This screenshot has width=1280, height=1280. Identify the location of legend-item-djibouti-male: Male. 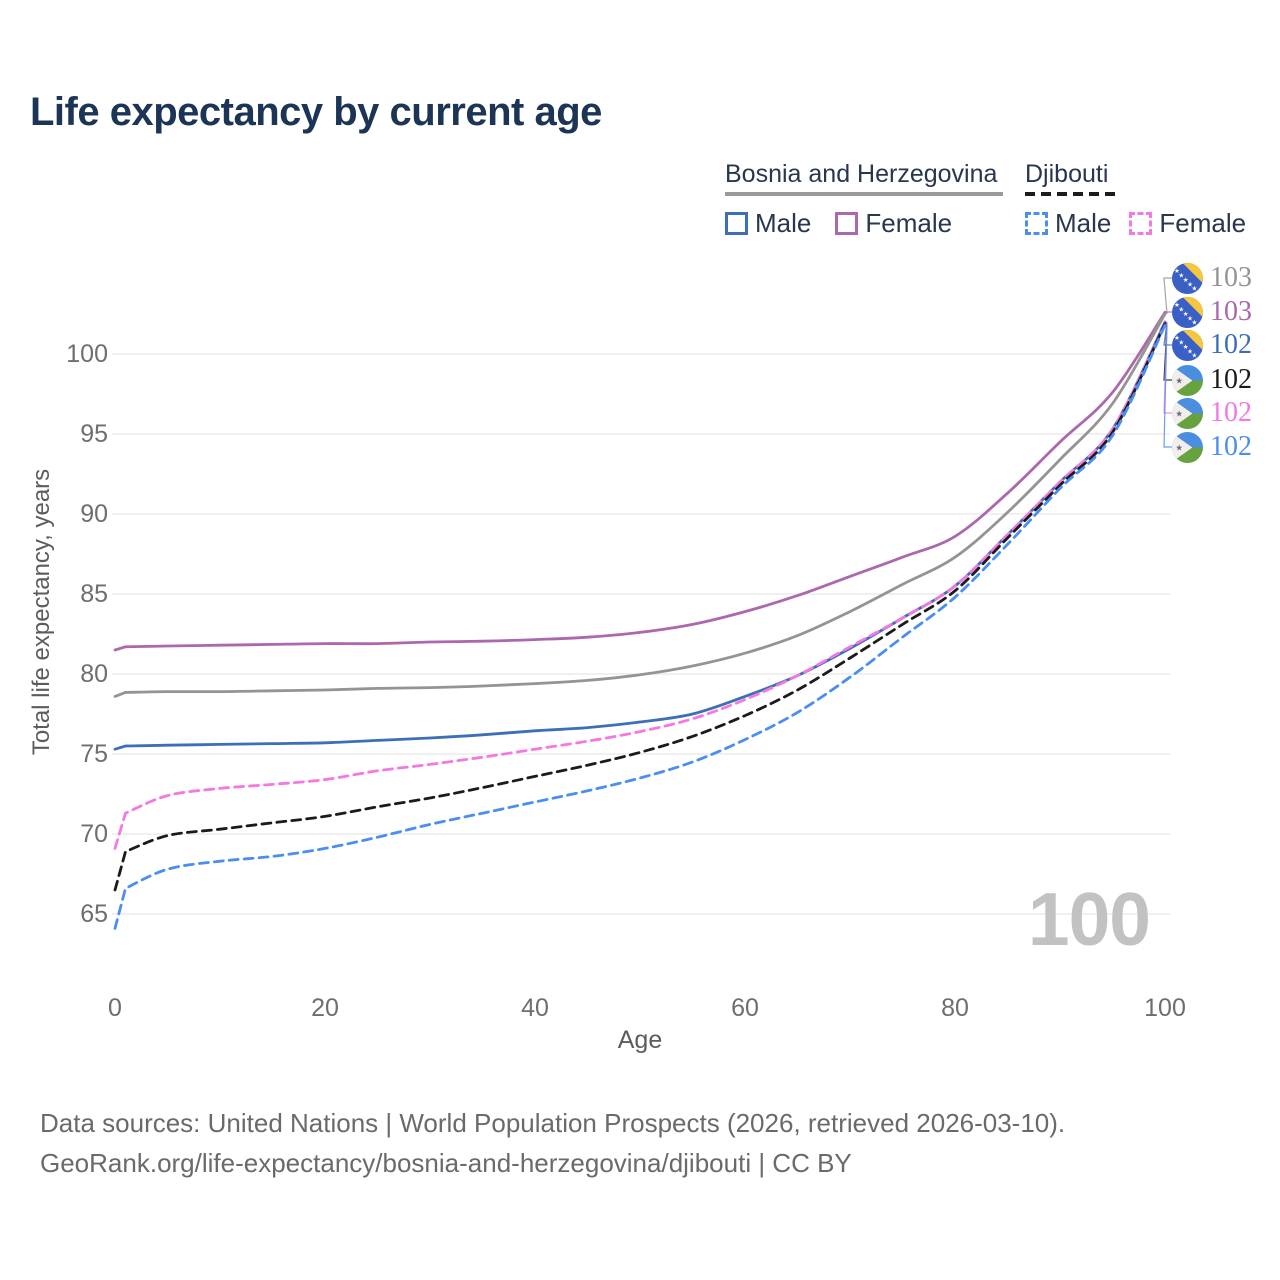
(1068, 223).